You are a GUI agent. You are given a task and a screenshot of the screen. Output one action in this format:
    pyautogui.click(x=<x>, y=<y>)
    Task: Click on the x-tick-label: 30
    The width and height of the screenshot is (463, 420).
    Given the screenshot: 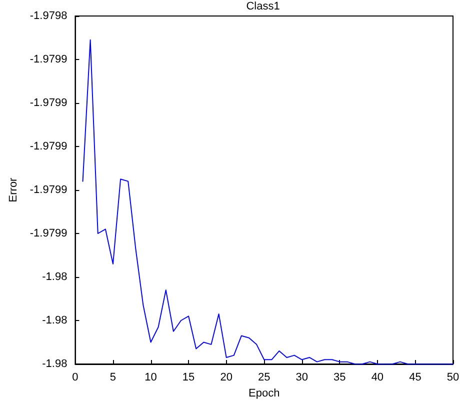 What is the action you would take?
    pyautogui.click(x=302, y=378)
    